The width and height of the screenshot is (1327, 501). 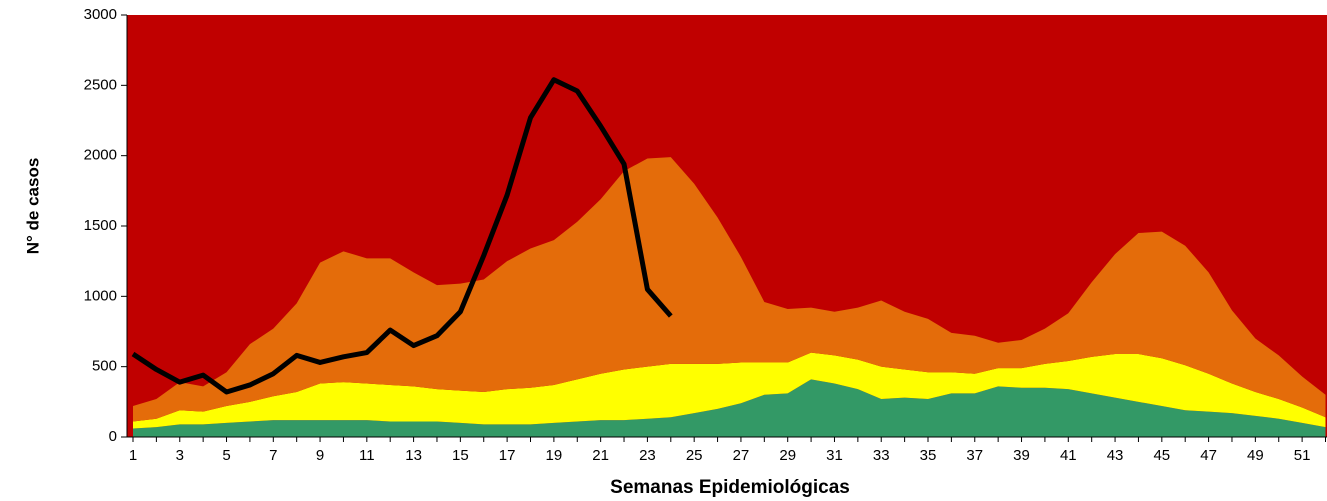 I want to click on x-tick-label: 13, so click(x=413, y=455).